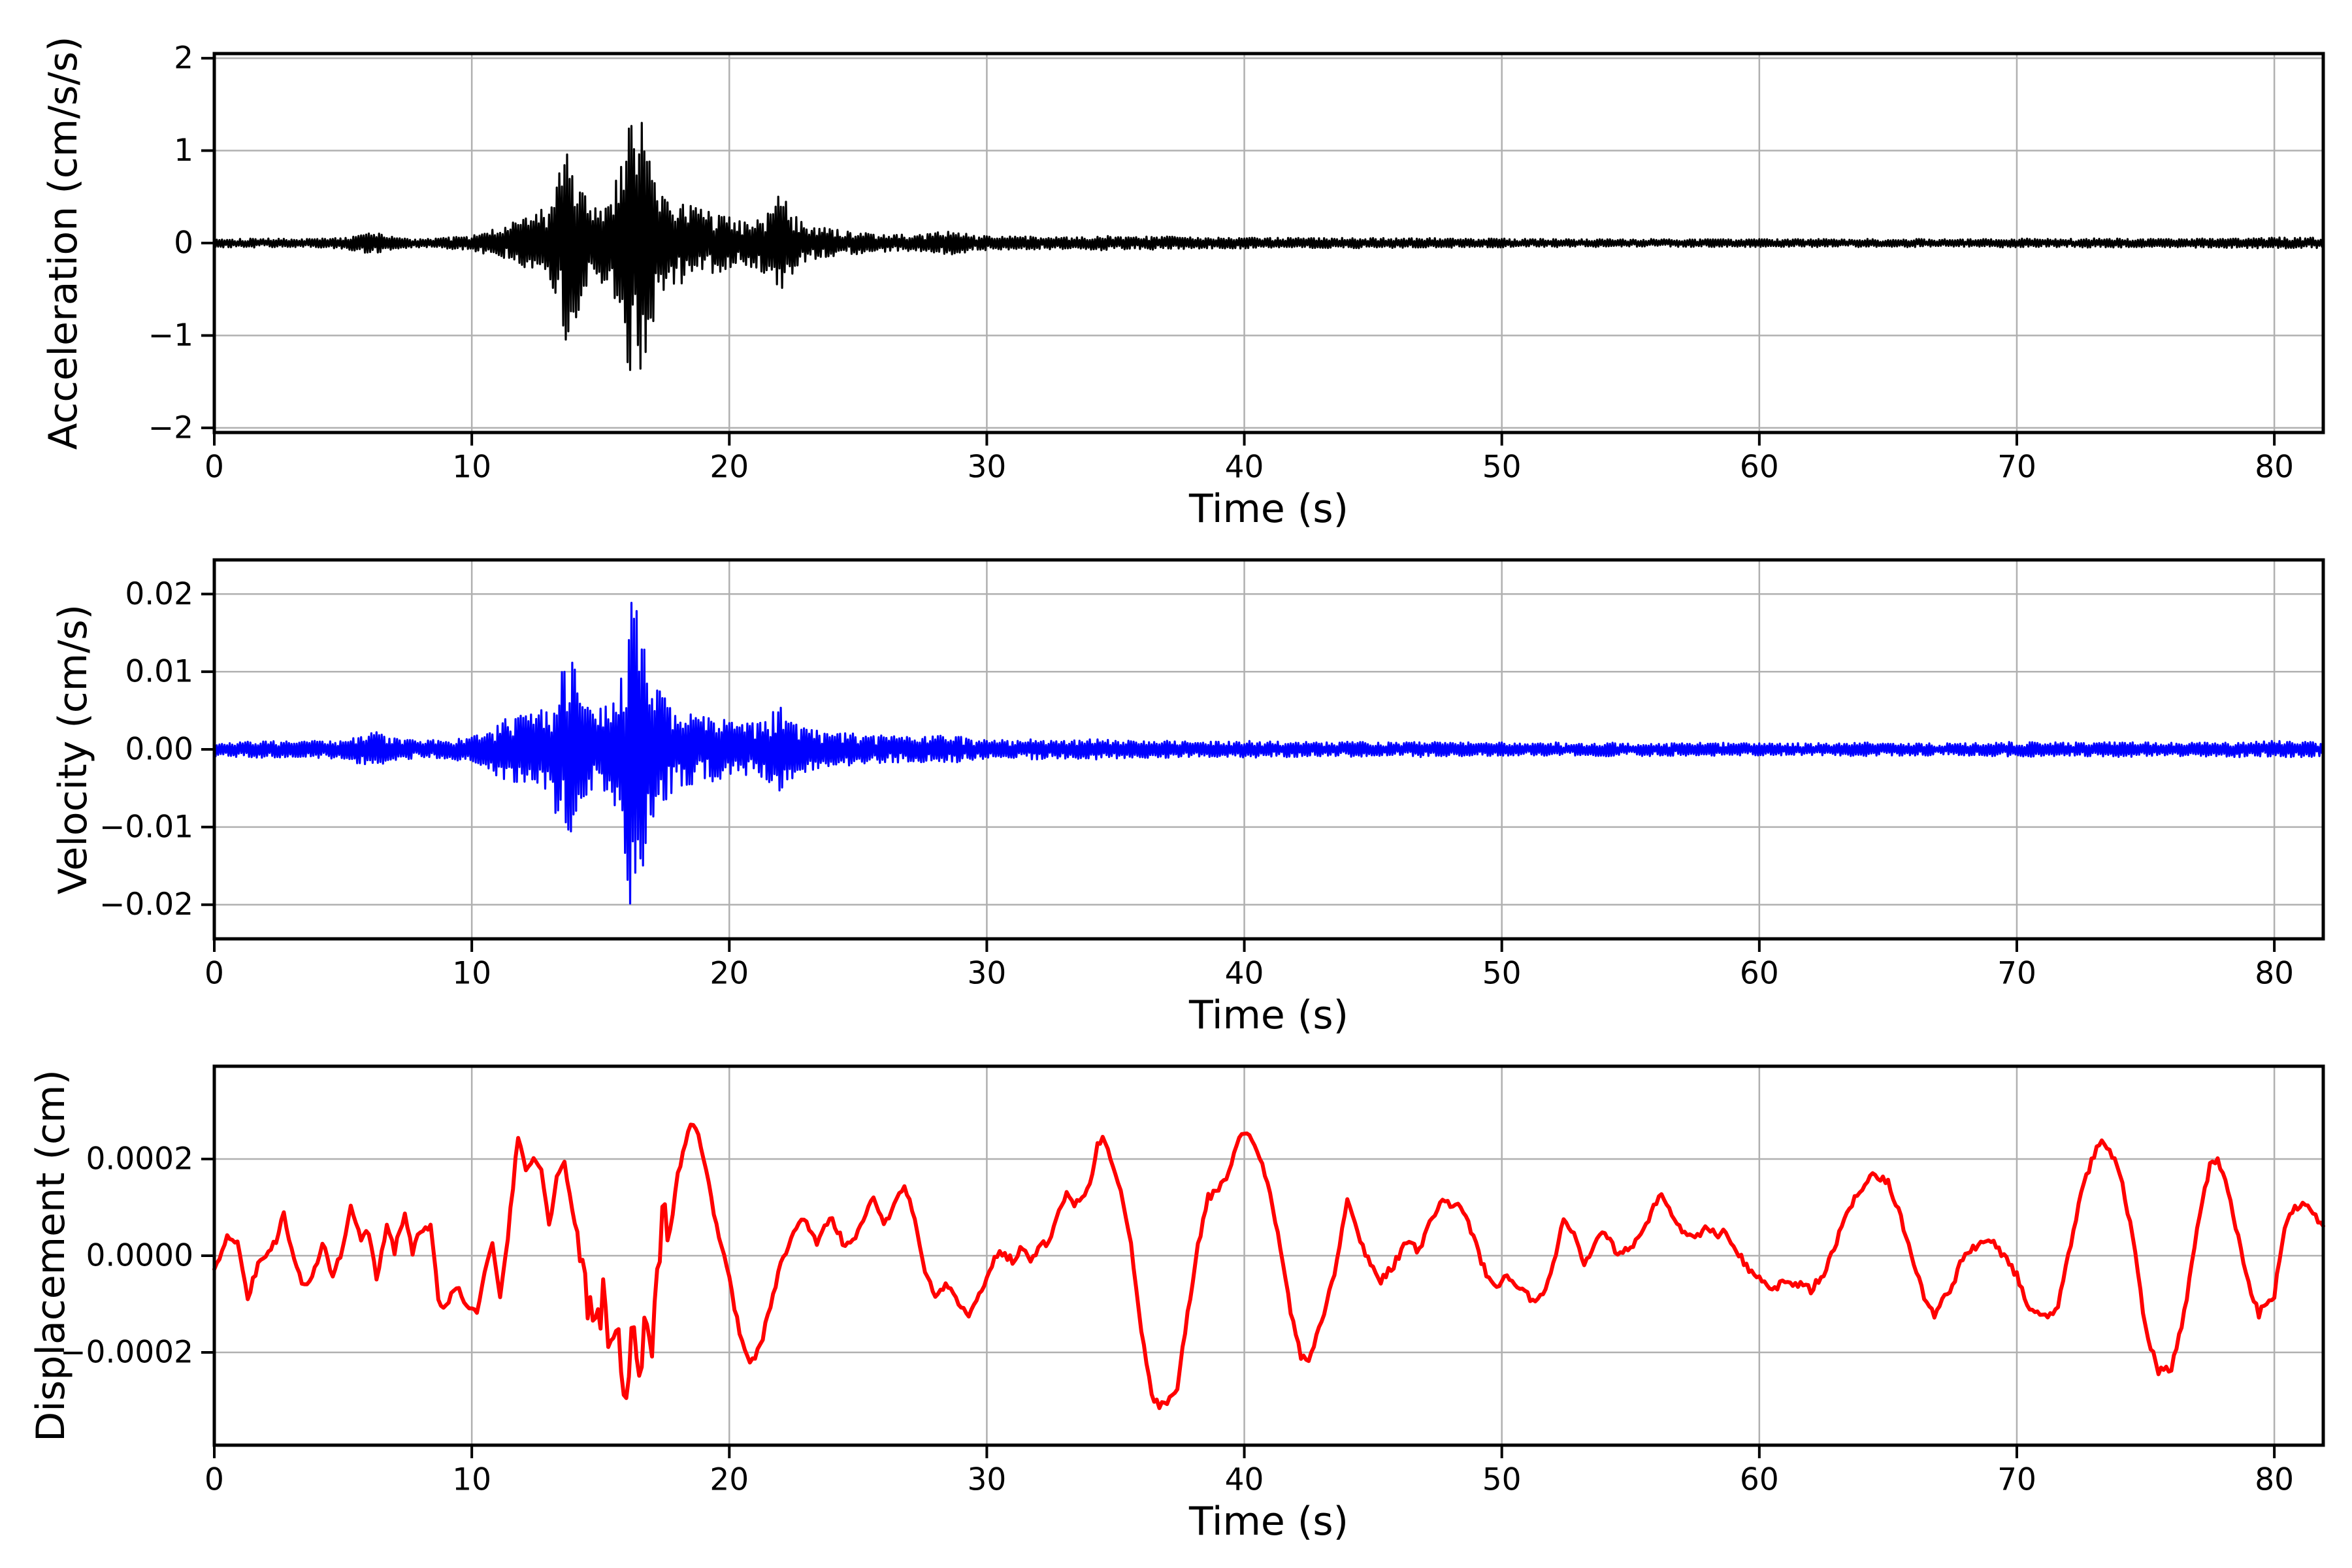 This screenshot has width=2352, height=1568. What do you see at coordinates (1268, 509) in the screenshot?
I see `acceleration-x-axis-label: Time (s)` at bounding box center [1268, 509].